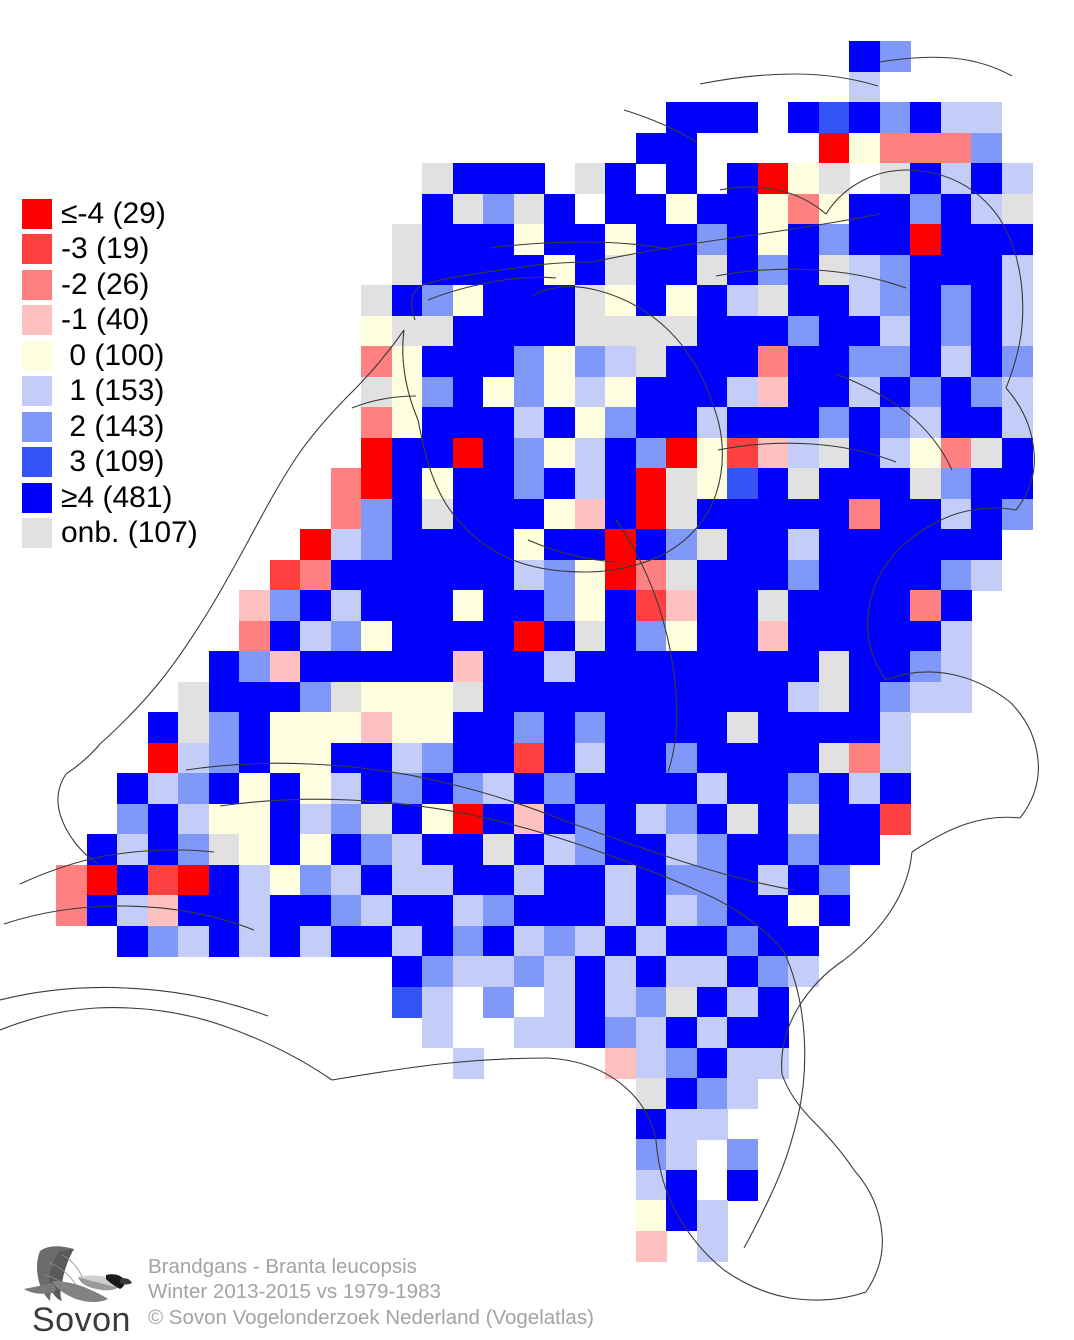 Image resolution: width=1074 pixels, height=1340 pixels. Describe the element at coordinates (110, 534) in the screenshot. I see `legend-row: onb. (107)` at that location.